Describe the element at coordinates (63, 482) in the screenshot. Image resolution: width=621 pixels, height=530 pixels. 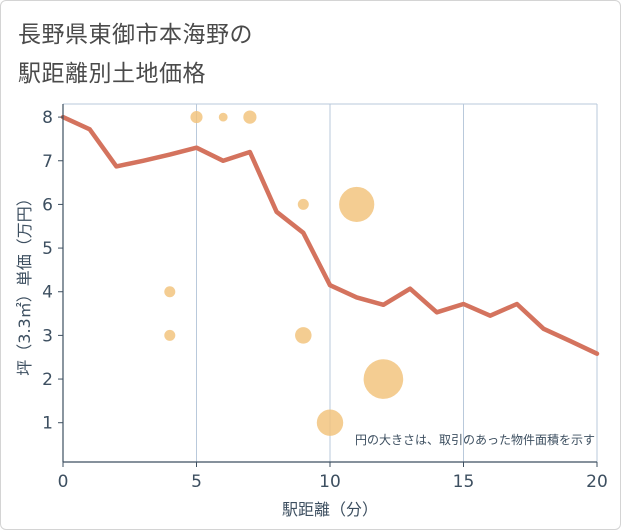
I see `x-tick-label: 0` at that location.